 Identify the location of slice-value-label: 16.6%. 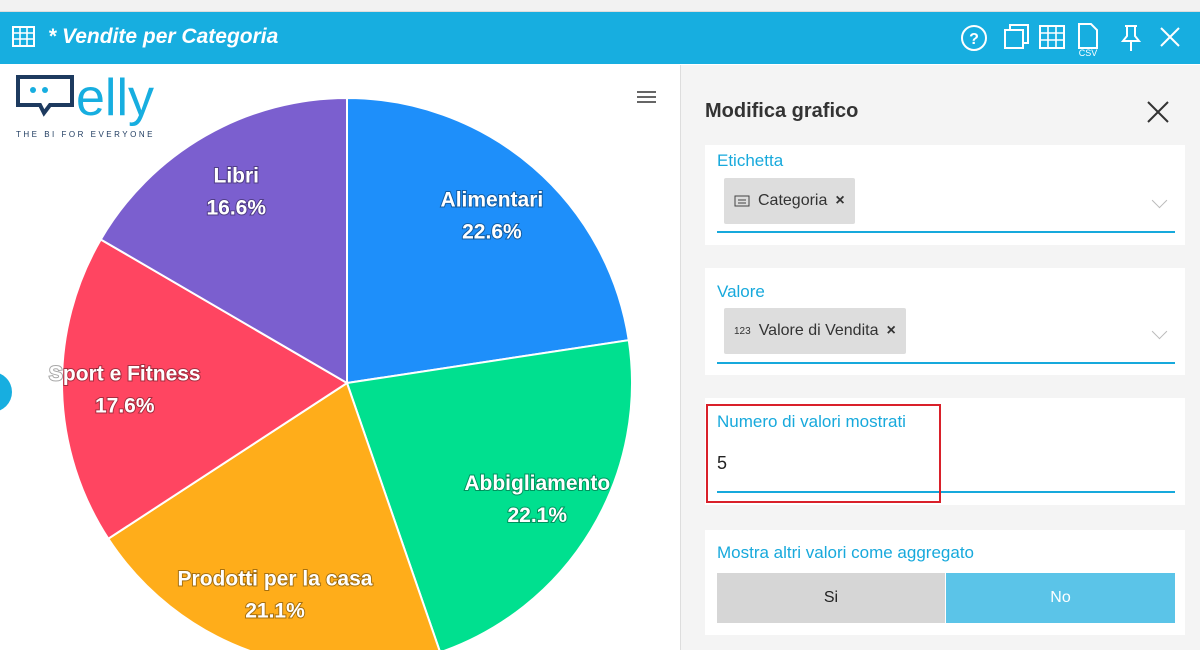
(236, 207).